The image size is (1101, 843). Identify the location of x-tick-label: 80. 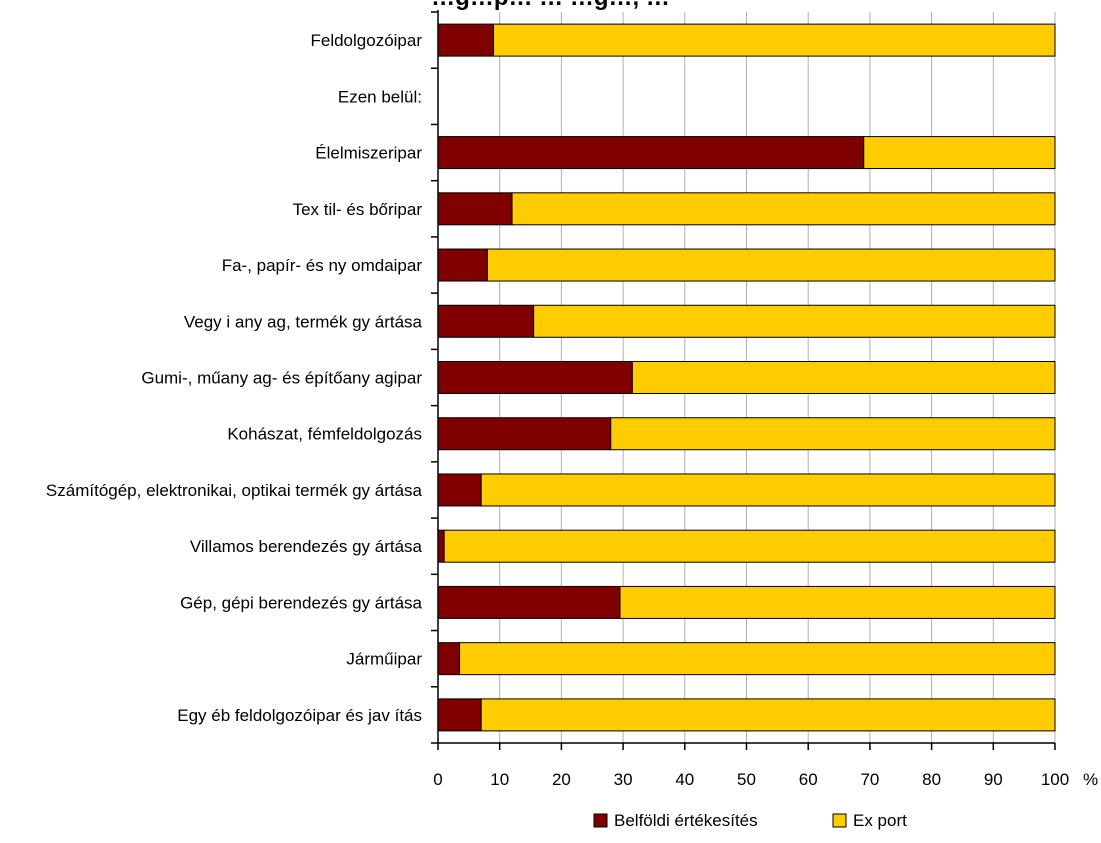
(931, 779).